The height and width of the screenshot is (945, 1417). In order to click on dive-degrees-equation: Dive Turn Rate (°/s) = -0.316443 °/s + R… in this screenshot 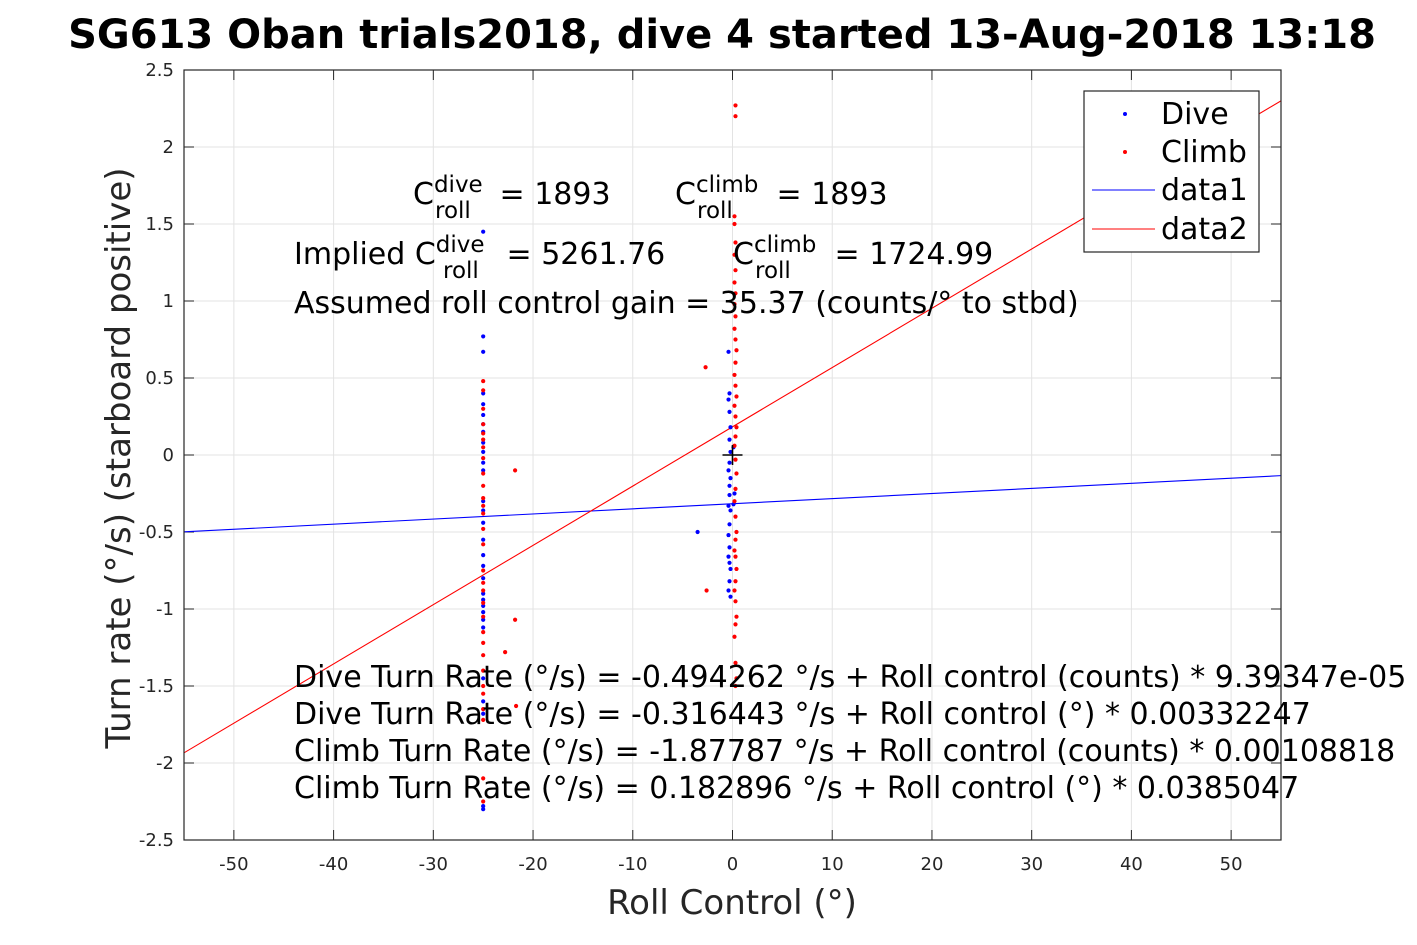, I will do `click(802, 714)`.